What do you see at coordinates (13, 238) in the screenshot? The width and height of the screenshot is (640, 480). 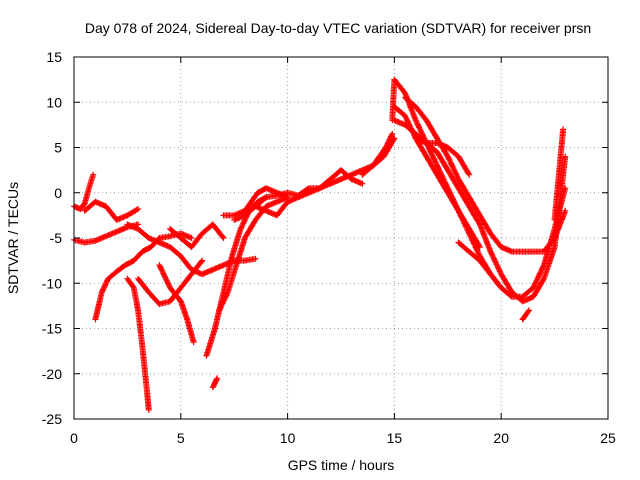 I see `y-axis-label: SDTVAR / TECUs` at bounding box center [13, 238].